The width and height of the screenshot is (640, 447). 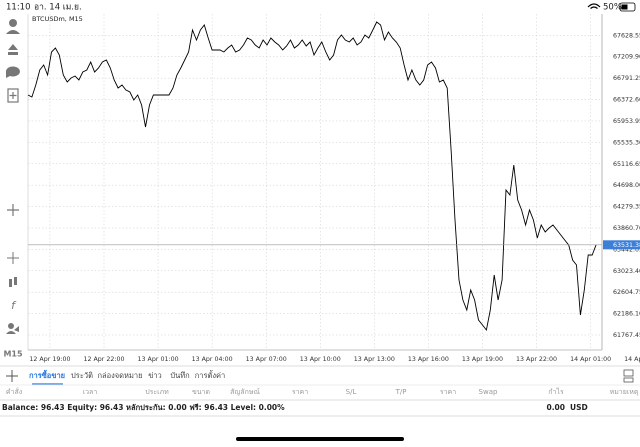 I want to click on chat-icon, so click(x=12, y=72).